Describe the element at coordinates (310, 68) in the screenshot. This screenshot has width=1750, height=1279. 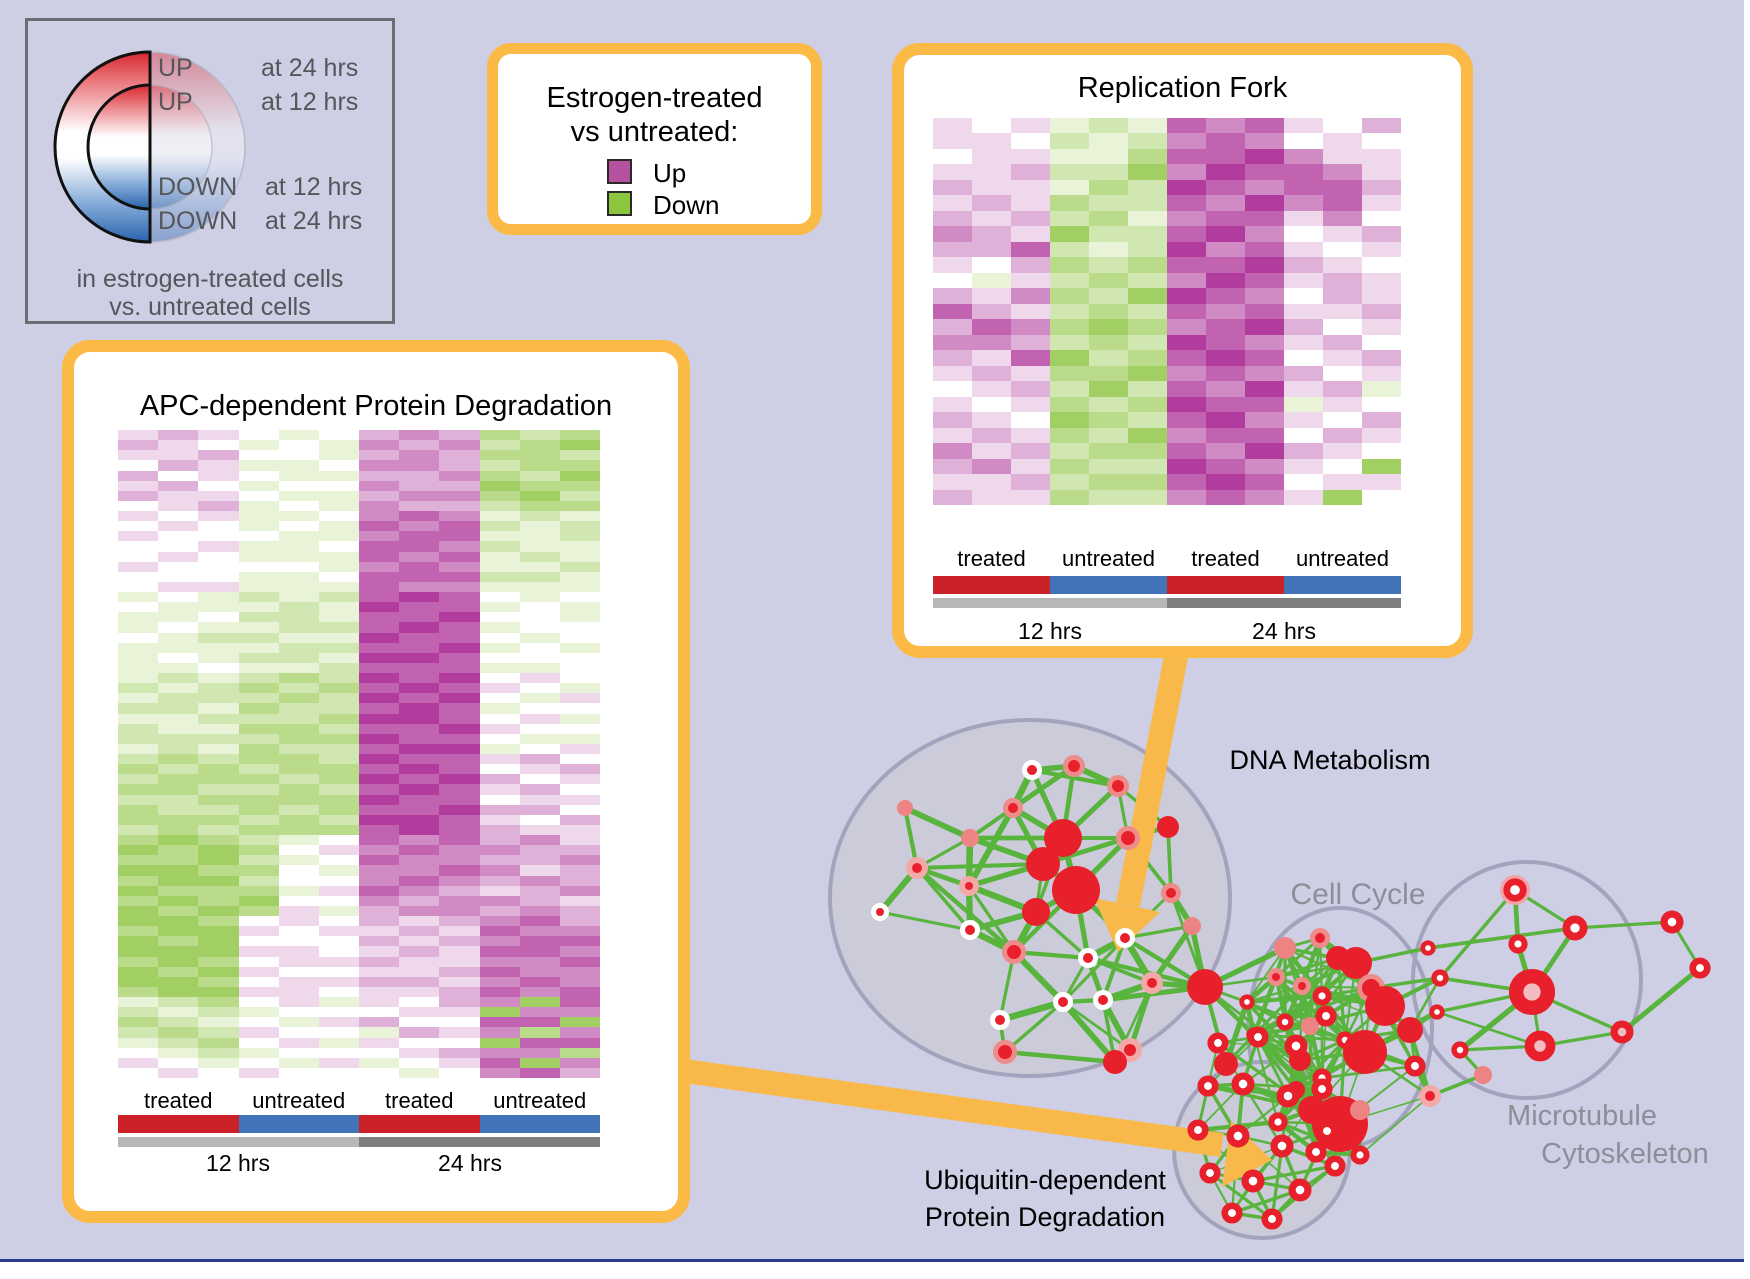
I see `legend-up24-time: at 24 hrs` at that location.